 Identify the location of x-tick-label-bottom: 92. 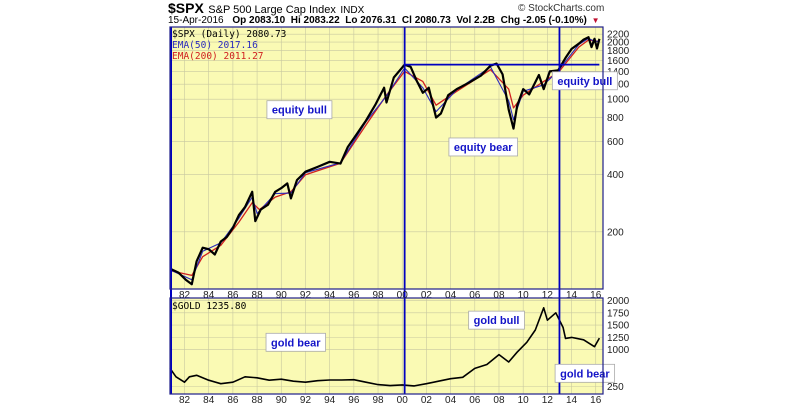
(306, 400).